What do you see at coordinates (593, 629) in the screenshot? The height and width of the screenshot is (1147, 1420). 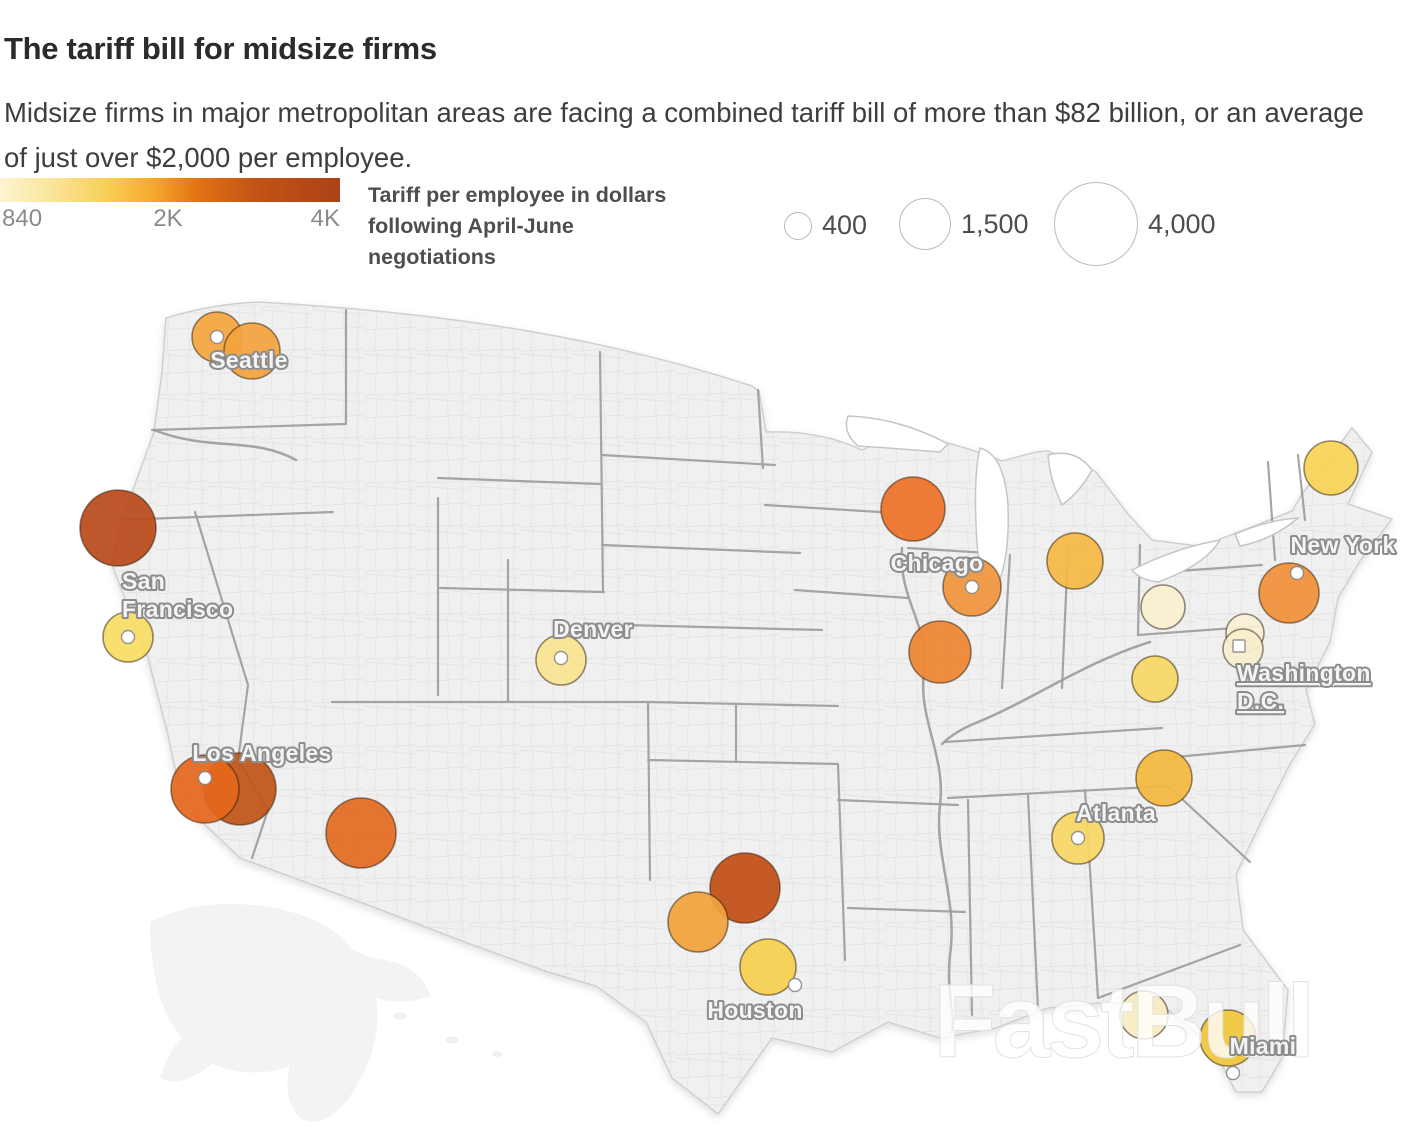 I see `city-label-denver: Denver` at bounding box center [593, 629].